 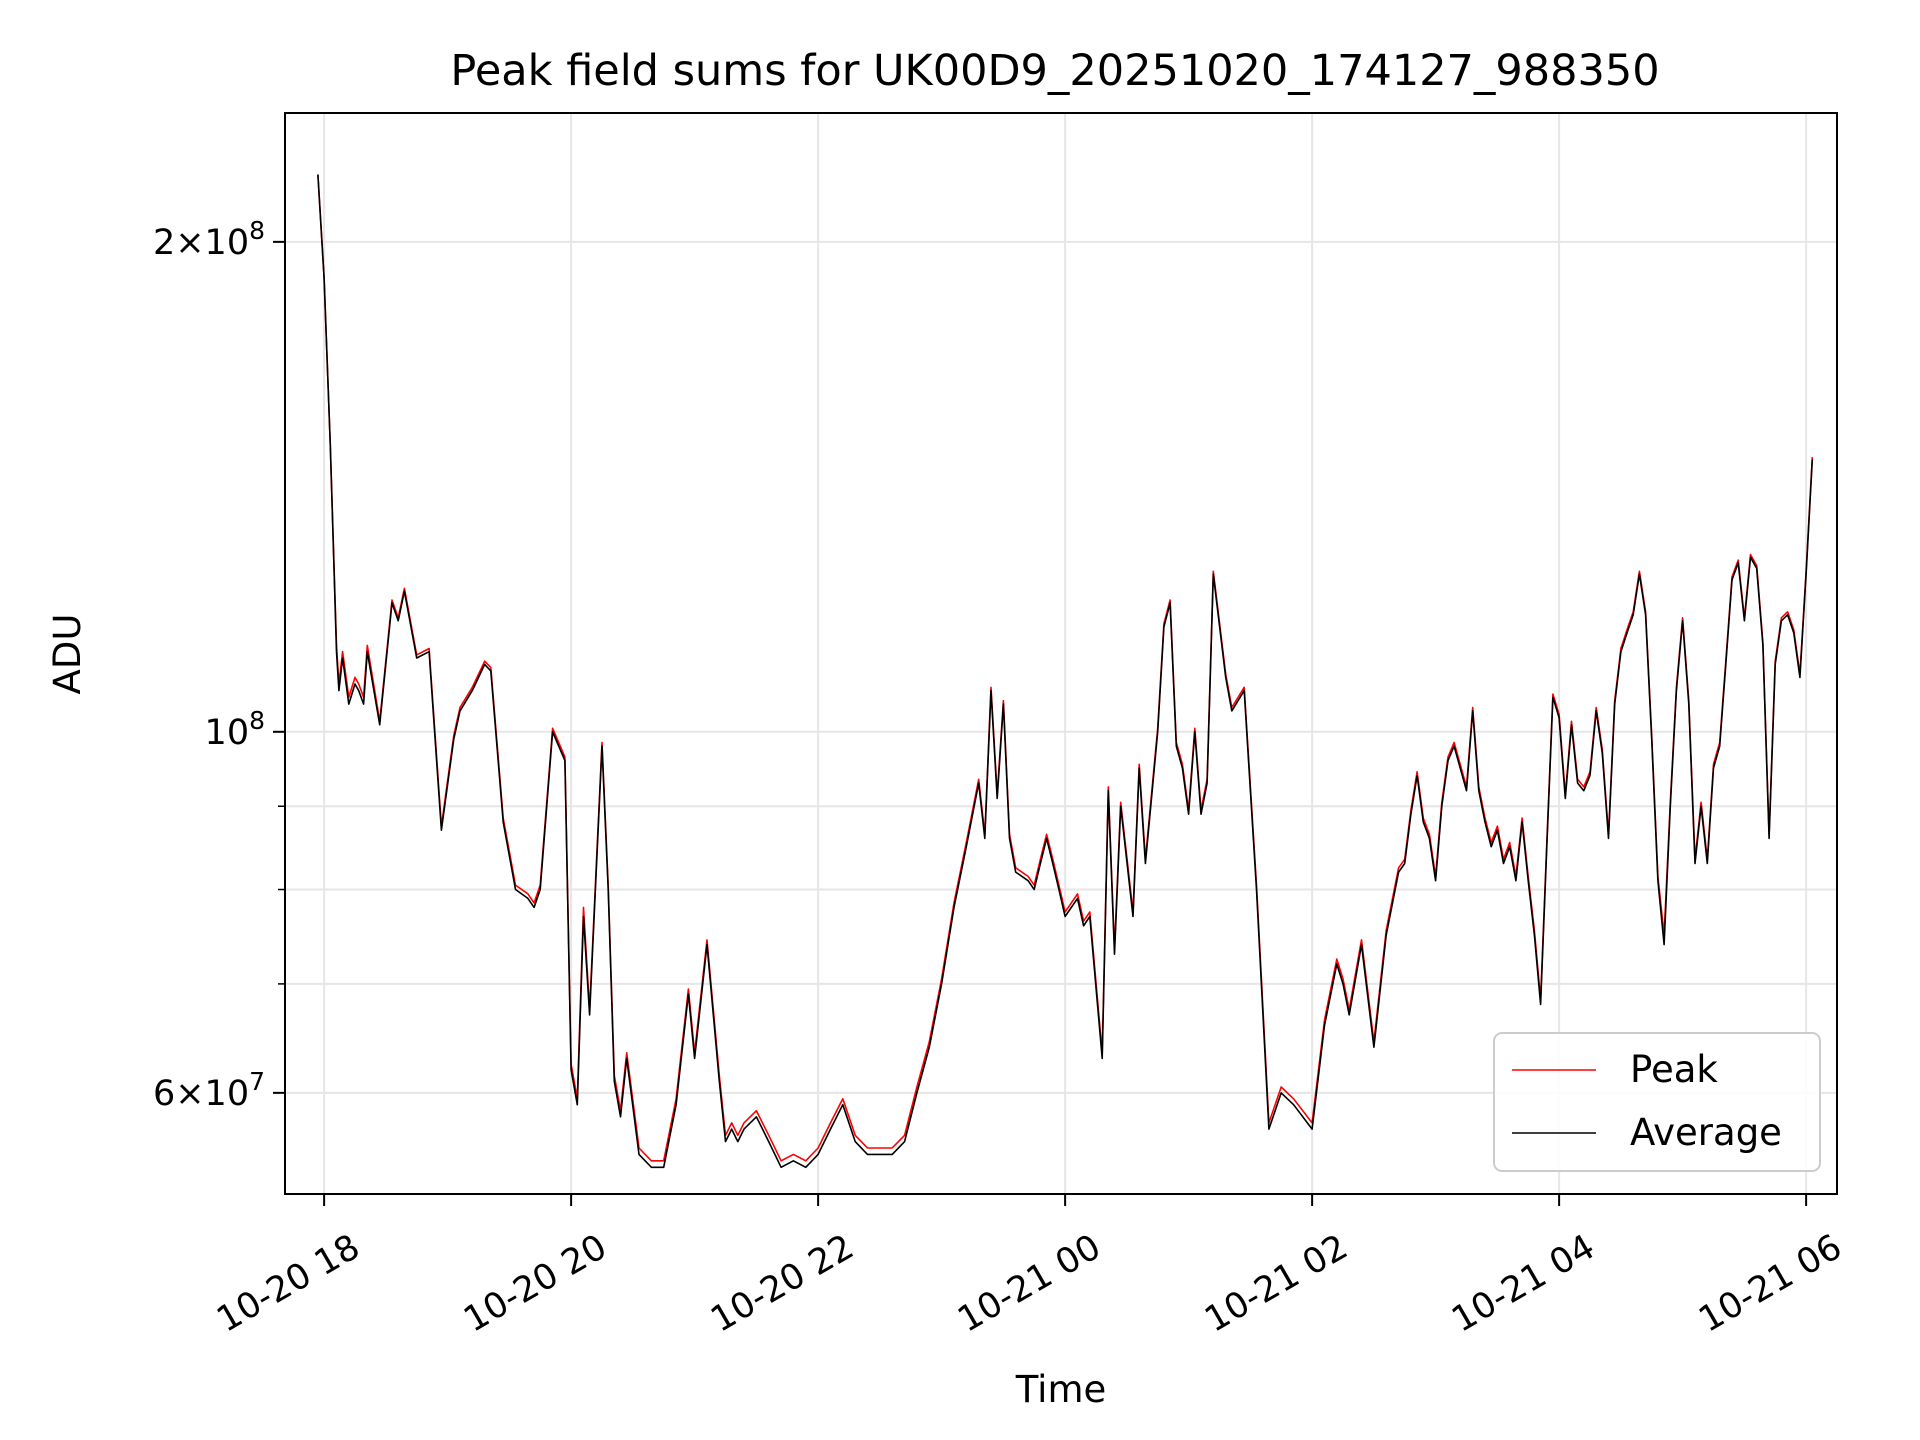 I want to click on legend-box, so click(x=1657, y=1102).